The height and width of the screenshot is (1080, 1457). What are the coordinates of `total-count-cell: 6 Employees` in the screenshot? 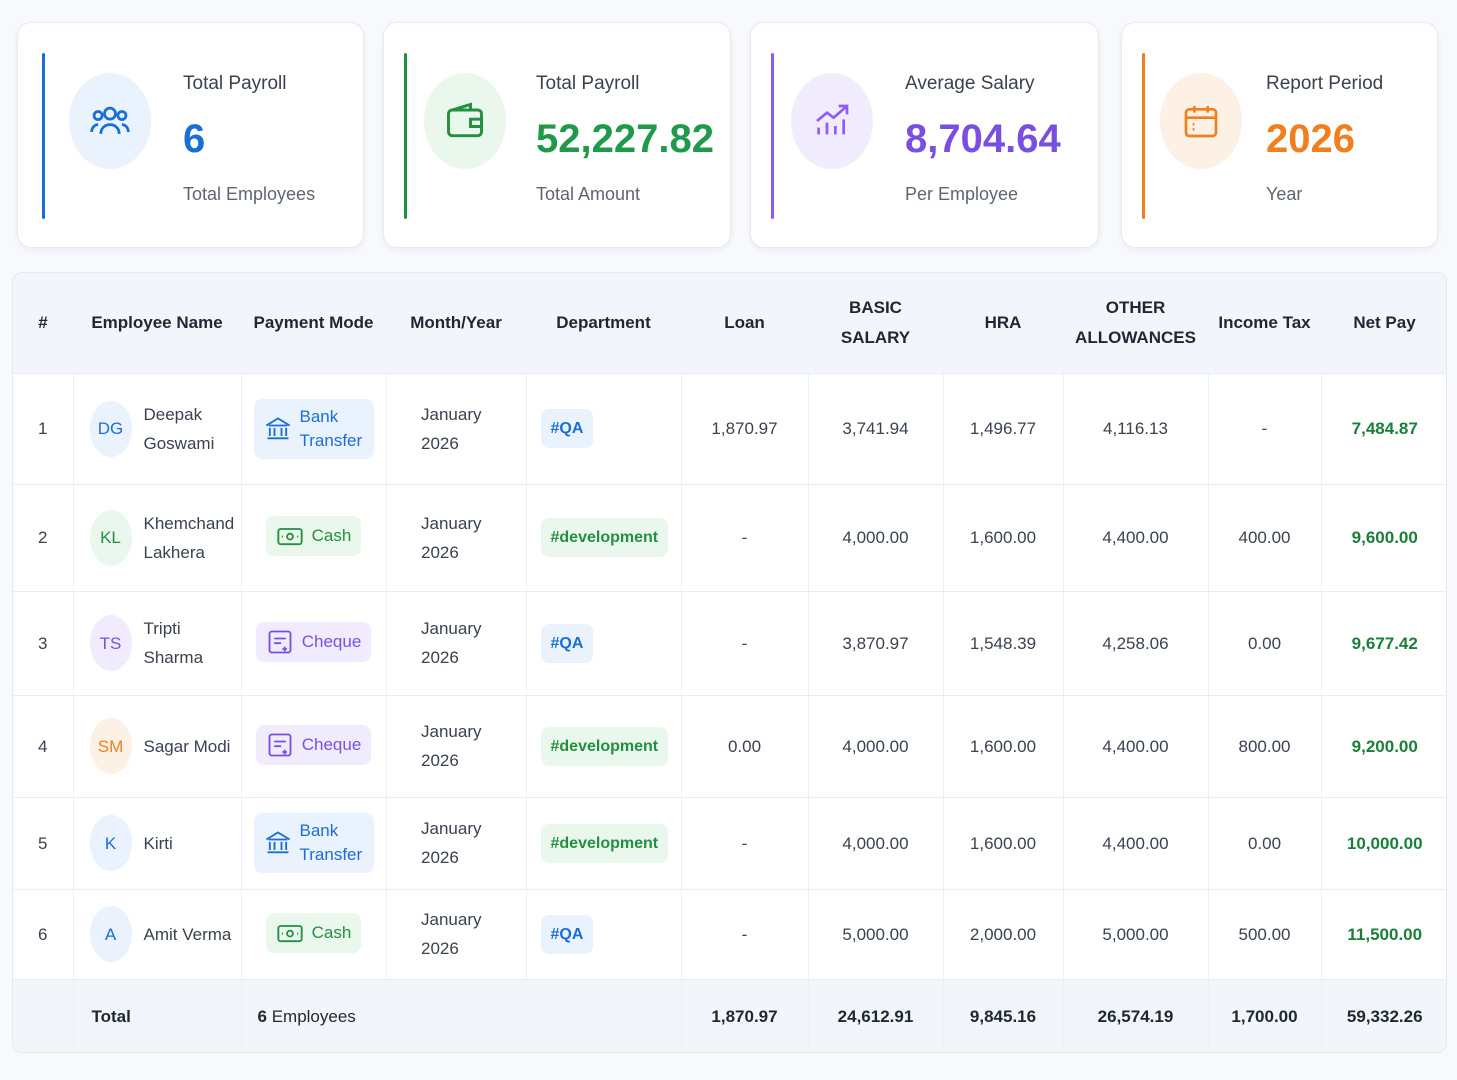 It's located at (460, 1015).